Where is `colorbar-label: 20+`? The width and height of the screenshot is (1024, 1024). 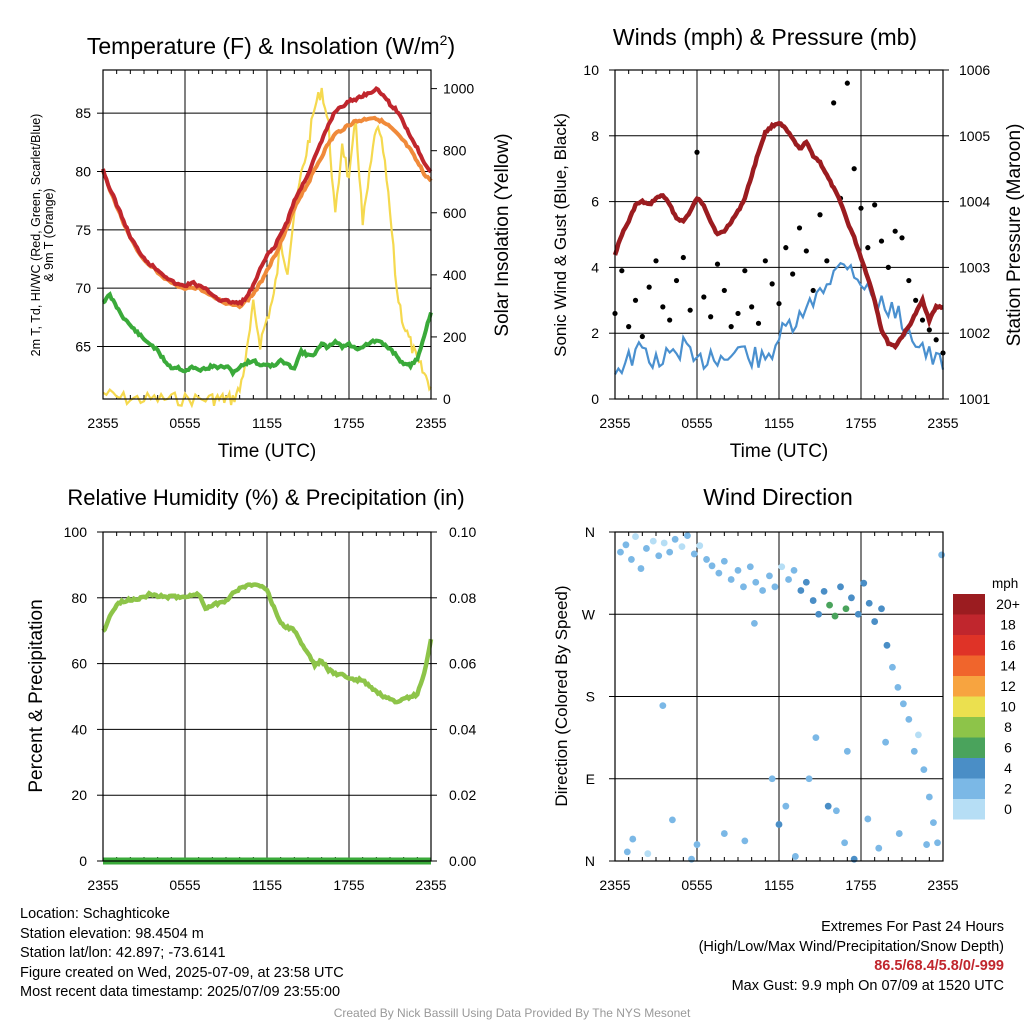
colorbar-label: 20+ is located at coordinates (1008, 604).